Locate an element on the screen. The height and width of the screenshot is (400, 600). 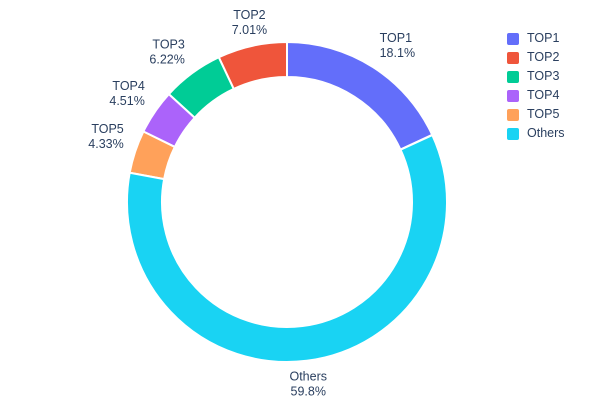
legend-item-others: Others is located at coordinates (536, 133).